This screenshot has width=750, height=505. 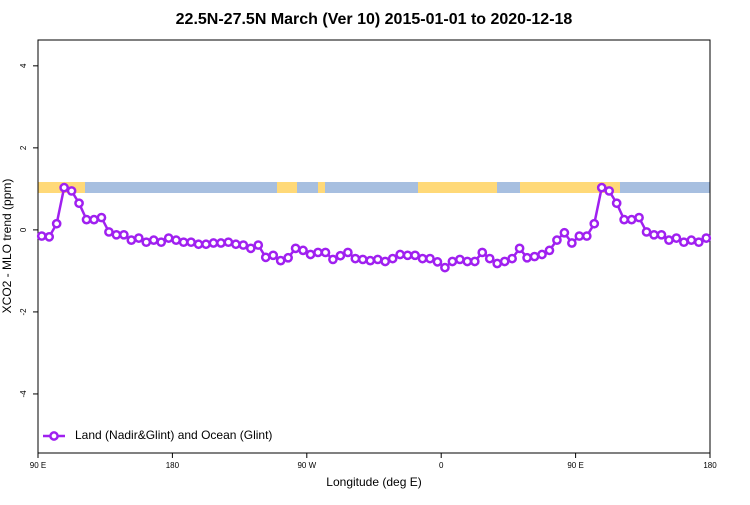 I want to click on y-tick-label: 4, so click(x=23, y=65).